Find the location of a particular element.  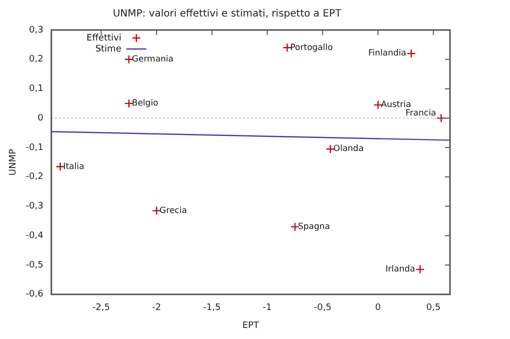

y-tick-label: -0,3 is located at coordinates (35, 207).